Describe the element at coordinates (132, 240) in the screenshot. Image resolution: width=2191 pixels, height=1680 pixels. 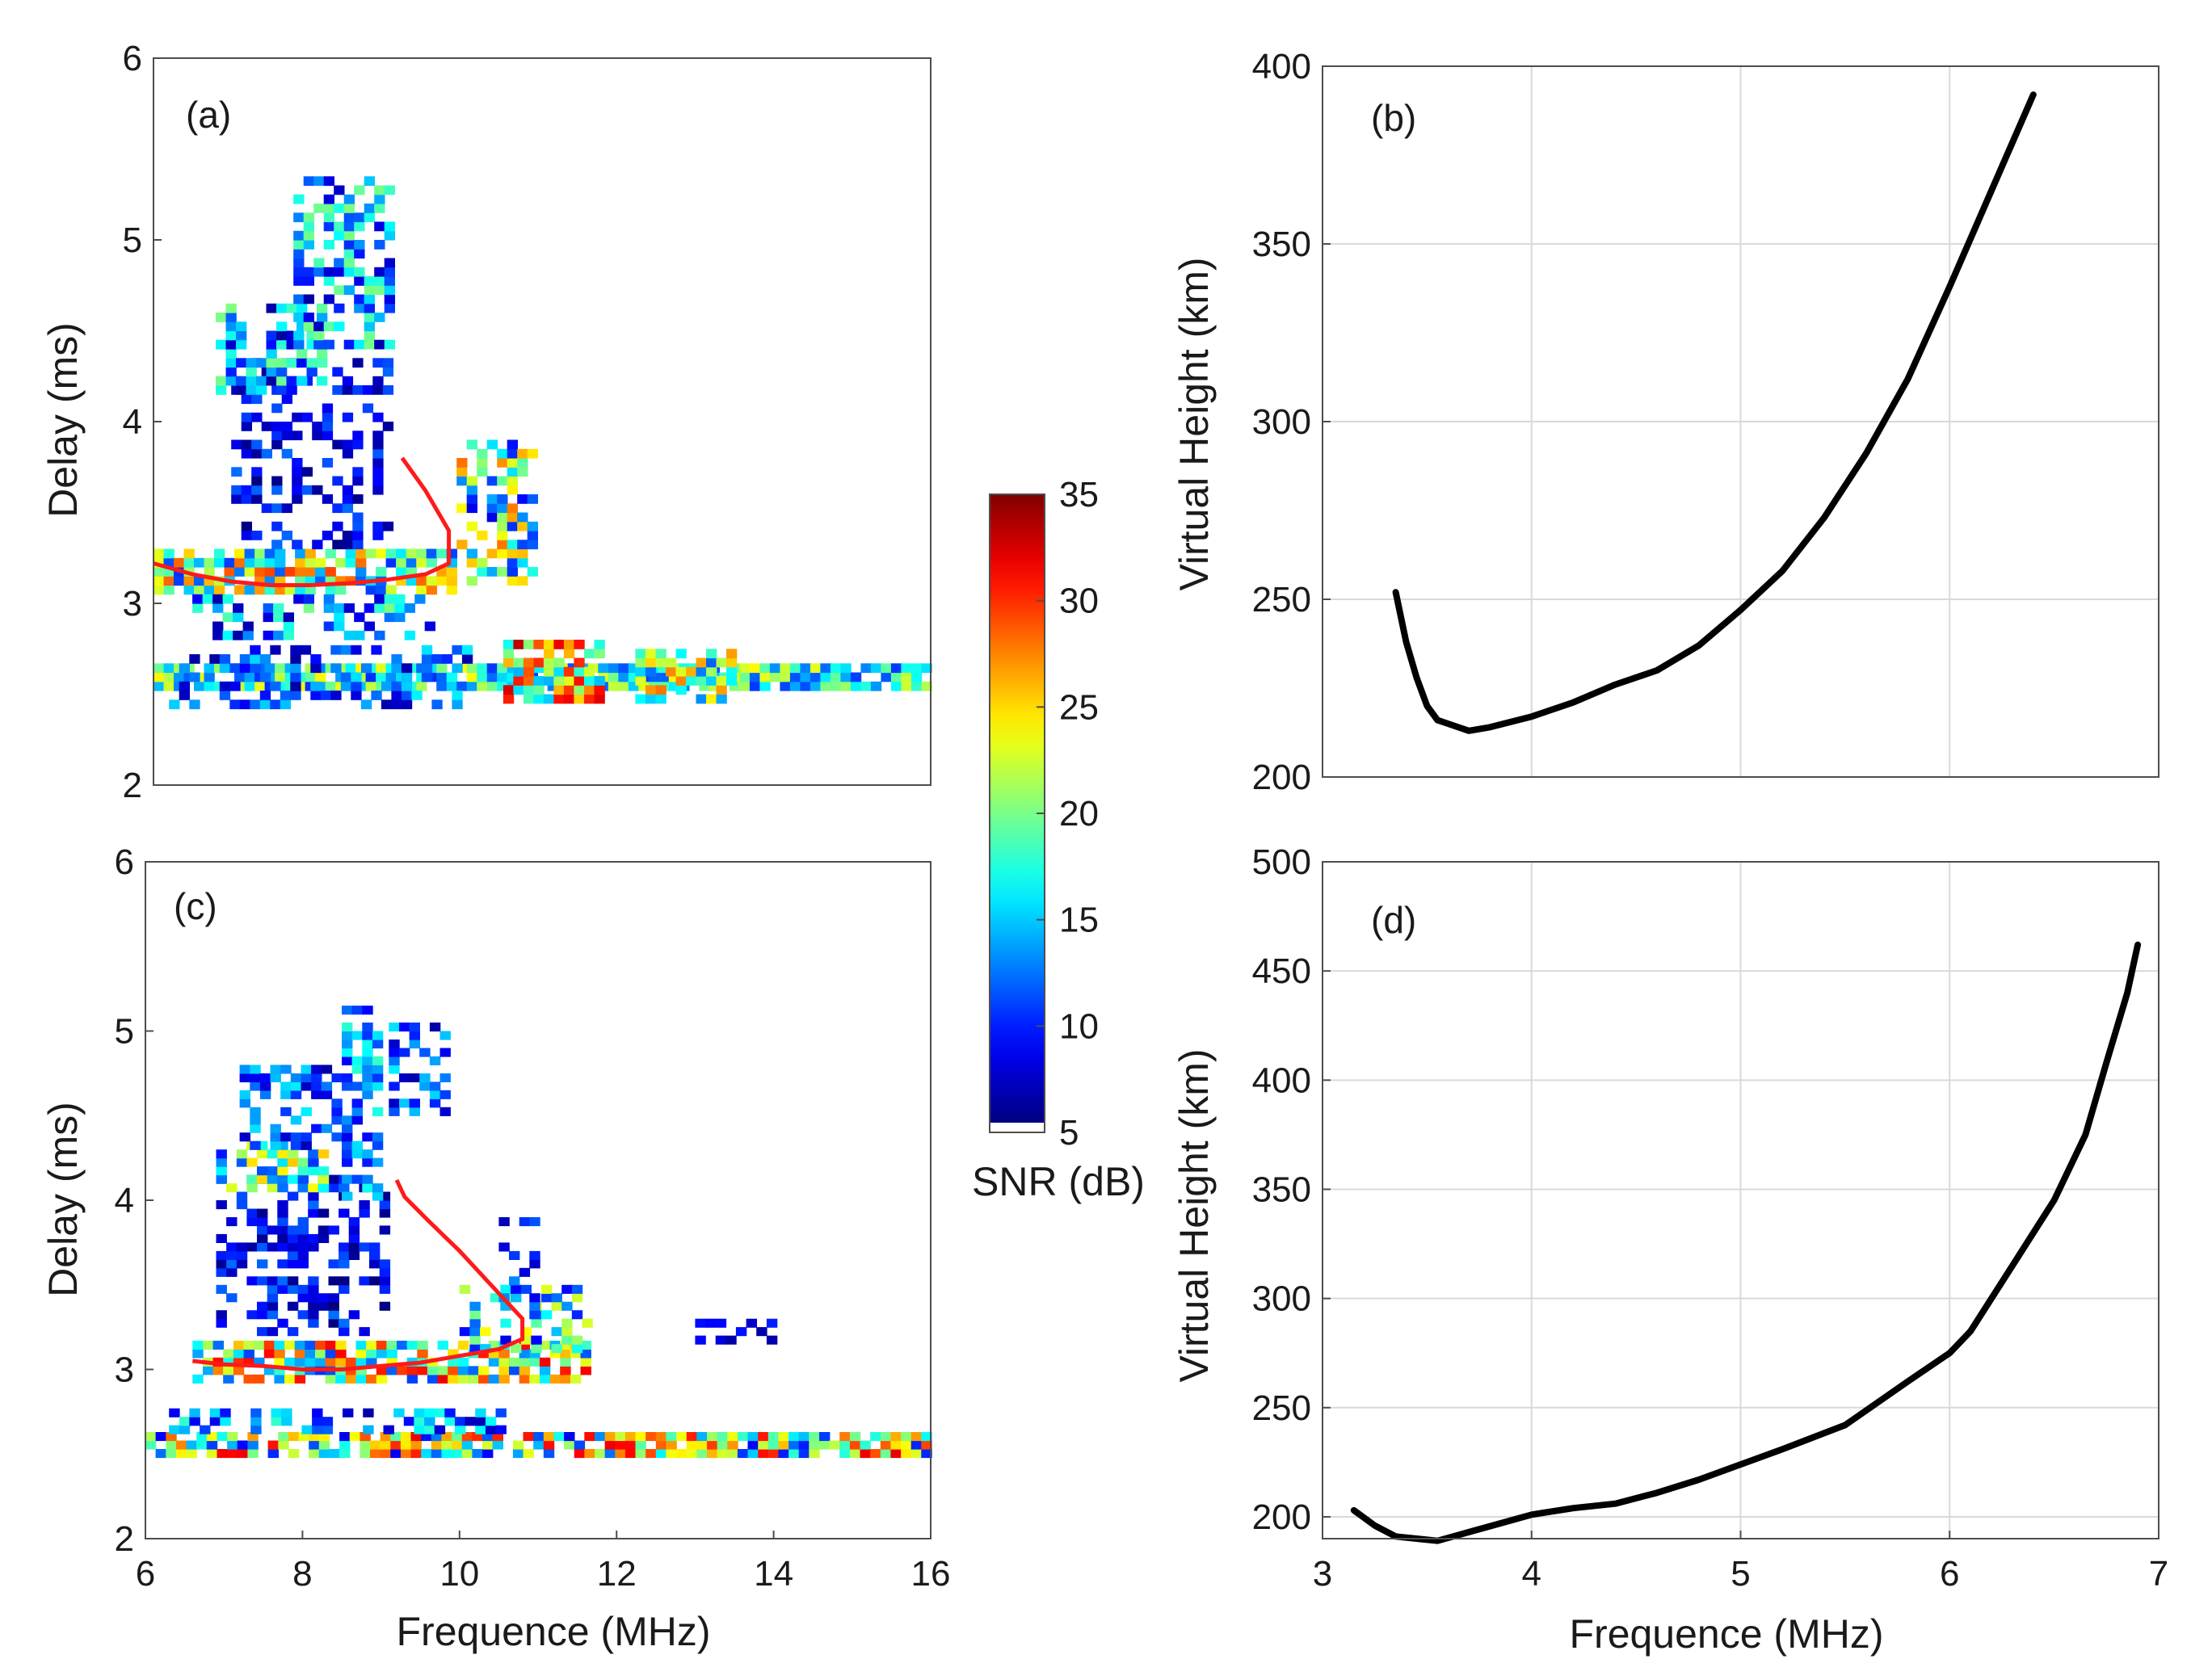
I see `panel-a-ytick-label-5: 5` at that location.